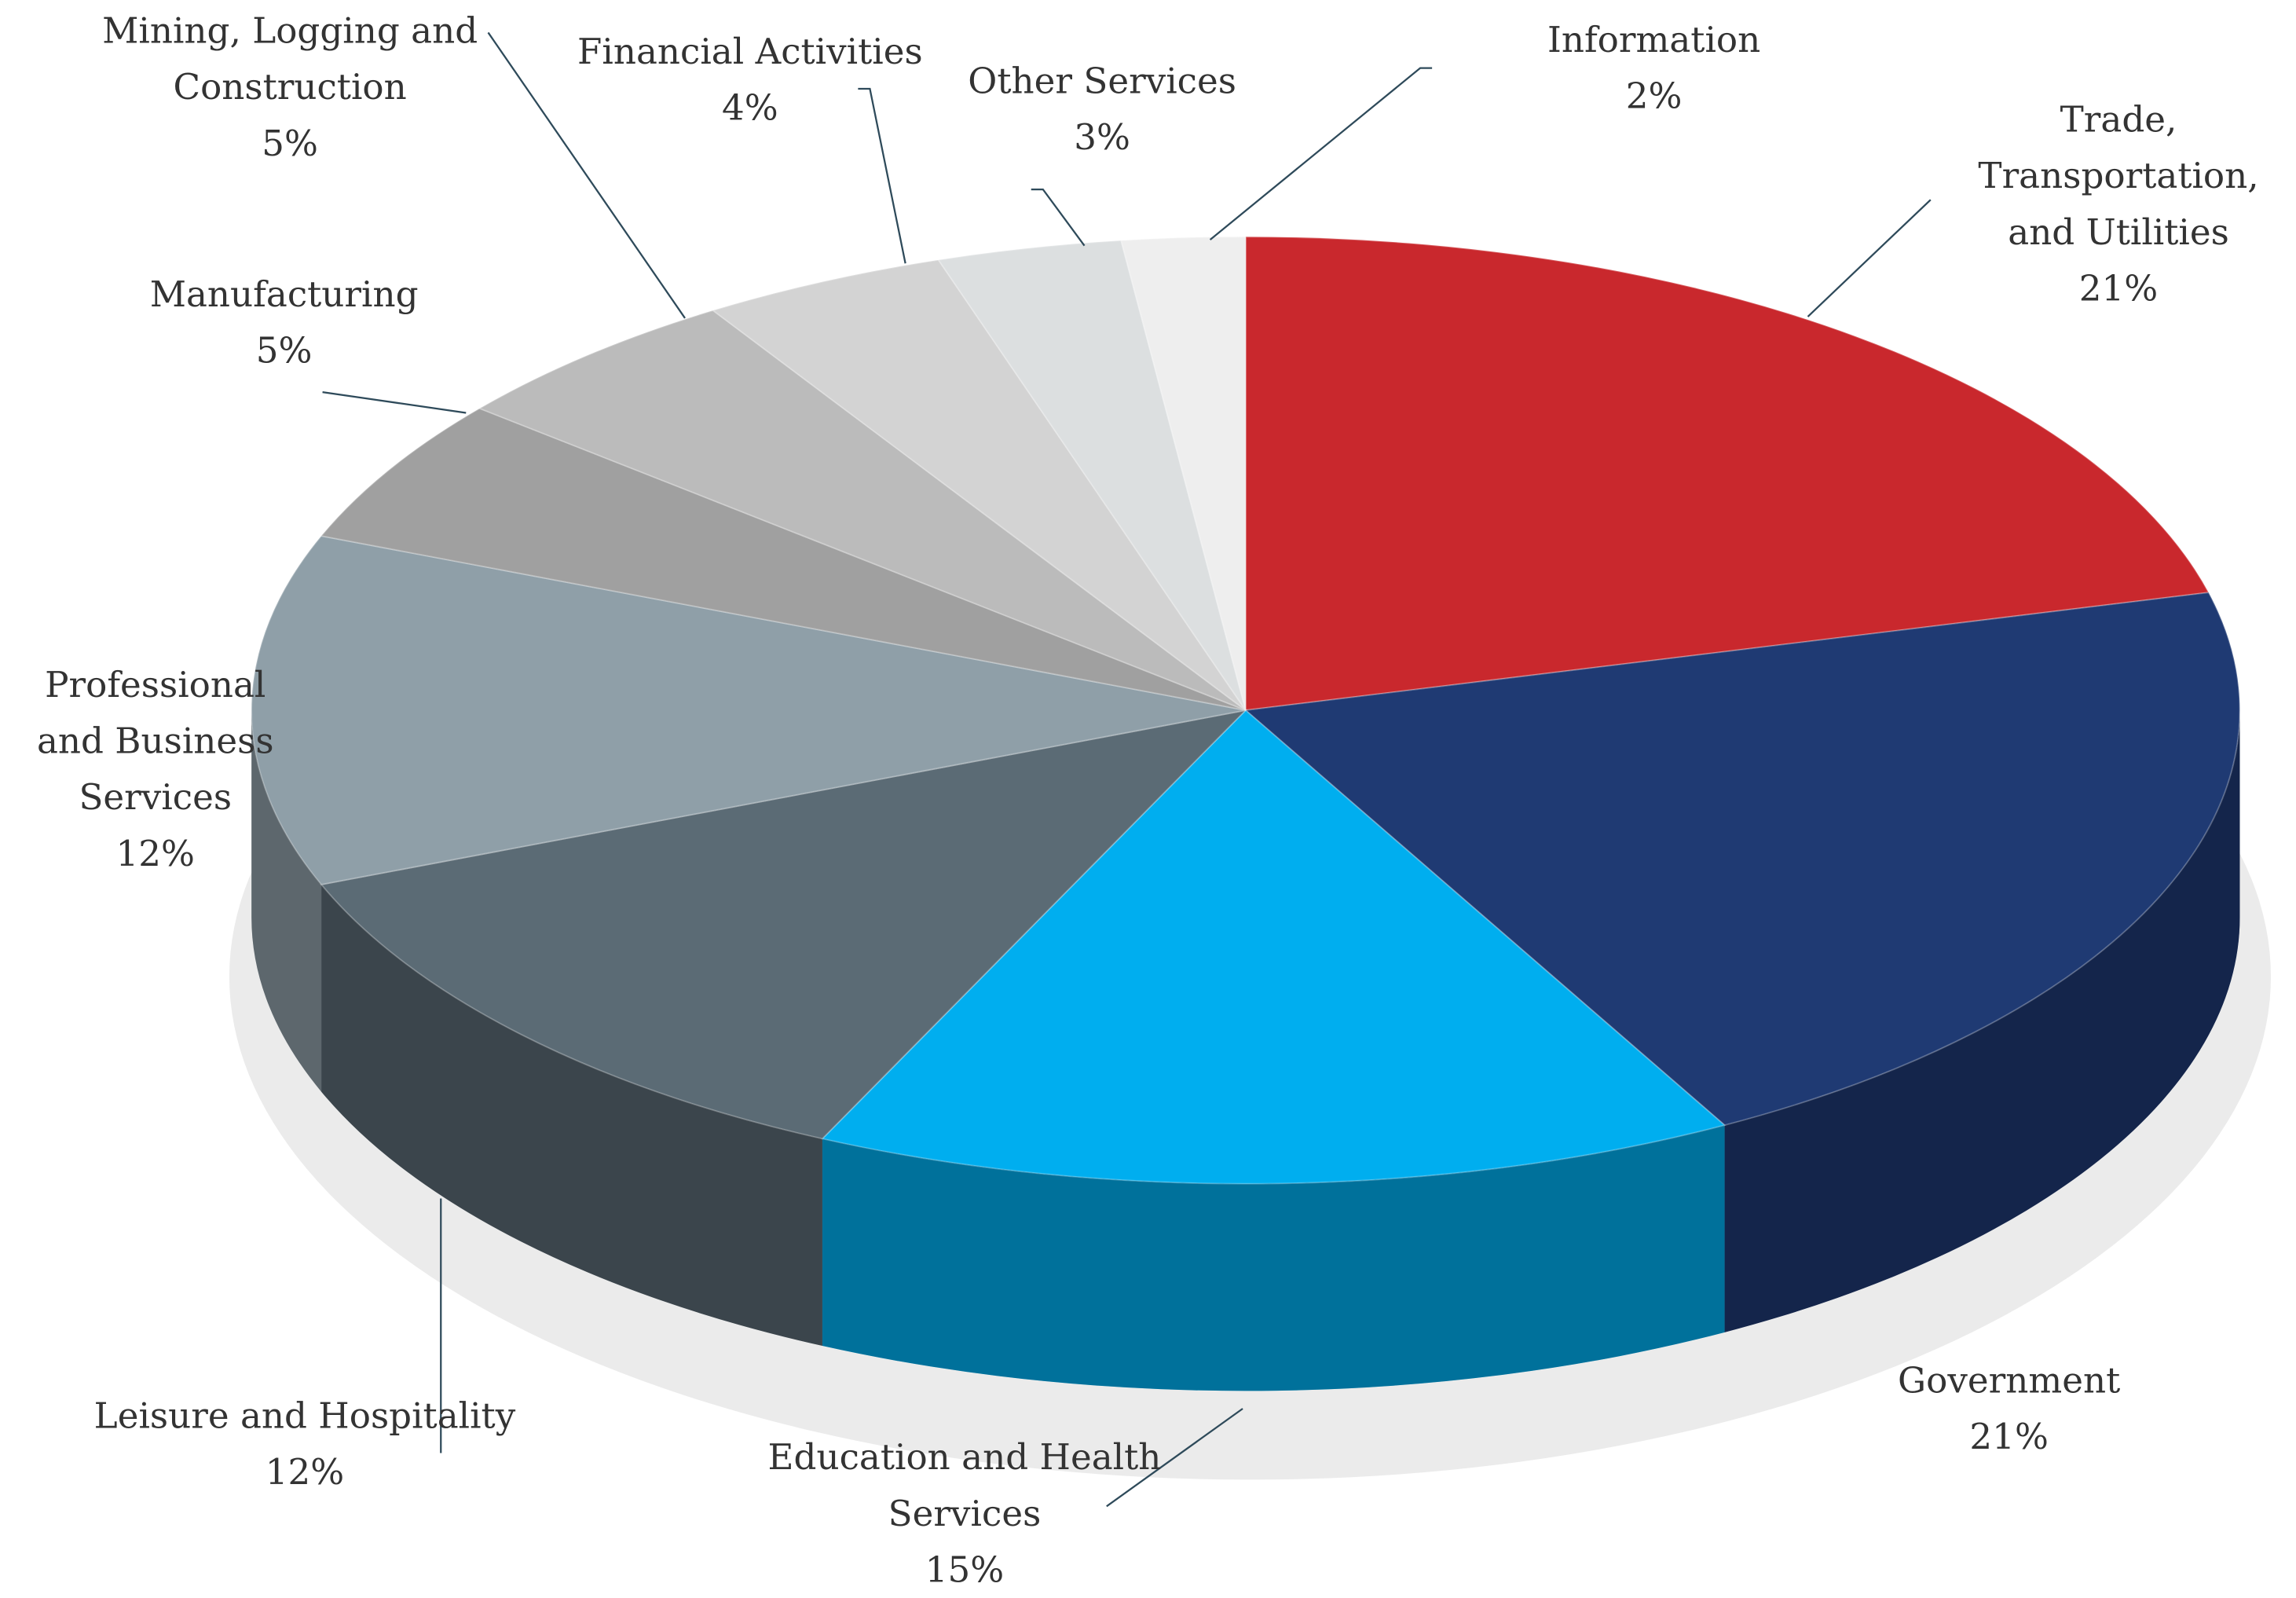 The width and height of the screenshot is (2296, 1598). What do you see at coordinates (750, 108) in the screenshot?
I see `value-label: 4%` at bounding box center [750, 108].